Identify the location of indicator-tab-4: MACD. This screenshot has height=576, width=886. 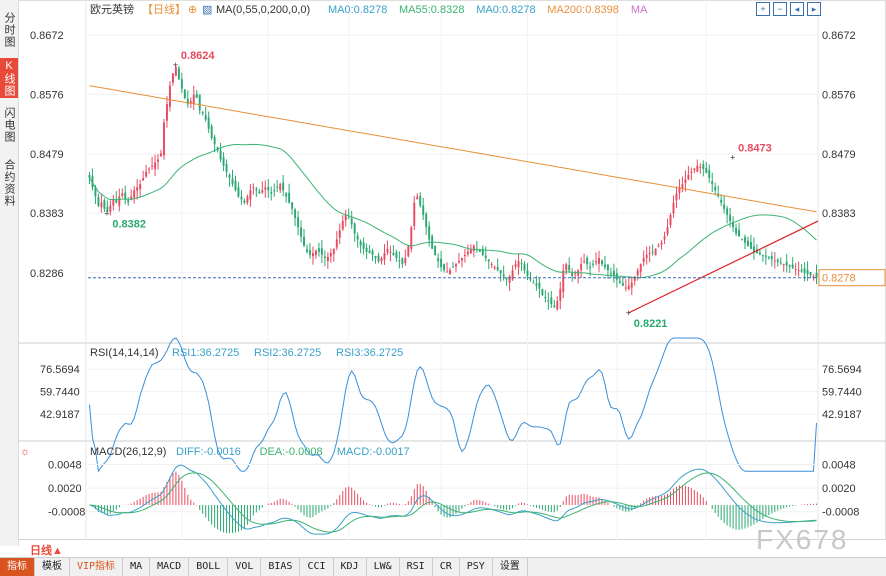
(170, 567).